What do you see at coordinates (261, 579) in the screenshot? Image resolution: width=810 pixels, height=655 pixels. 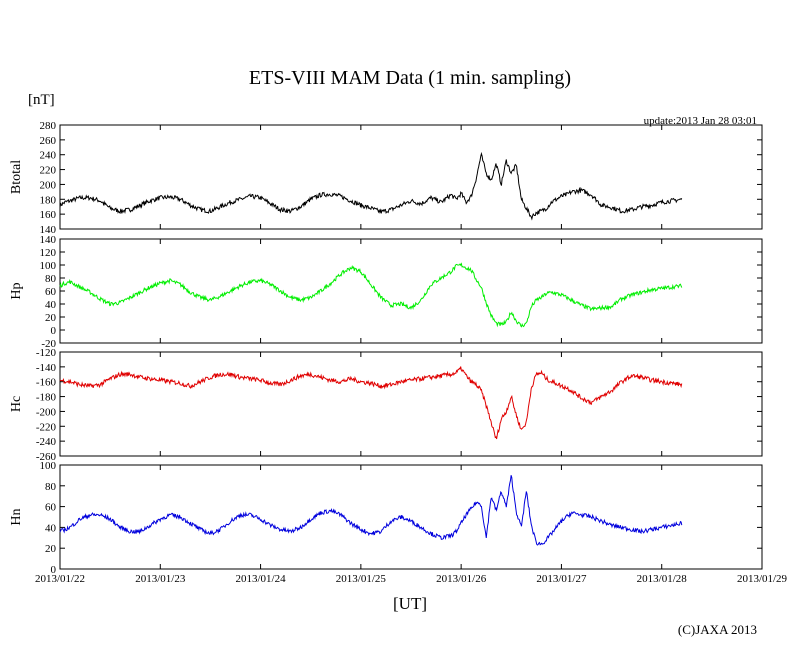 I see `x-tick-label: 2013/01/24` at bounding box center [261, 579].